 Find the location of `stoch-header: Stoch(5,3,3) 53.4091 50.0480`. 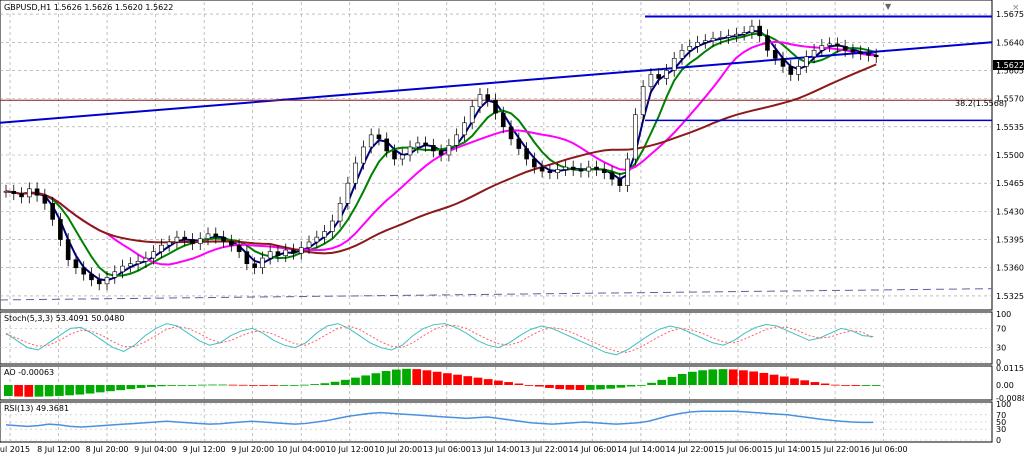

stoch-header: Stoch(5,3,3) 53.4091 50.0480 is located at coordinates (64, 318).